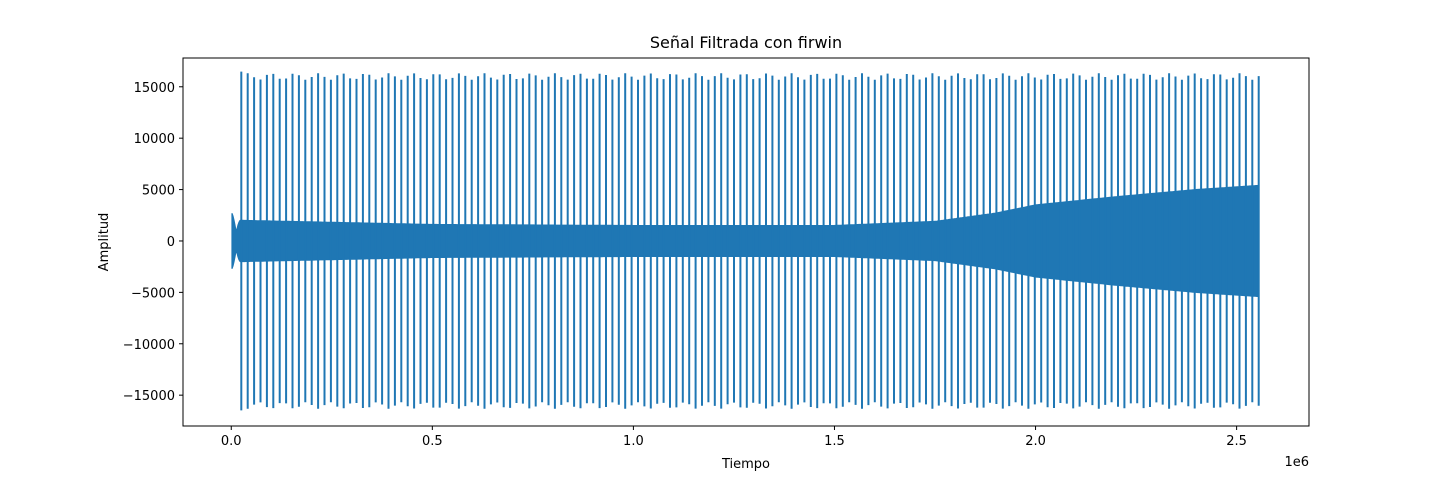 The height and width of the screenshot is (484, 1454). Describe the element at coordinates (1236, 441) in the screenshot. I see `x-tick-label: 2.5` at that location.